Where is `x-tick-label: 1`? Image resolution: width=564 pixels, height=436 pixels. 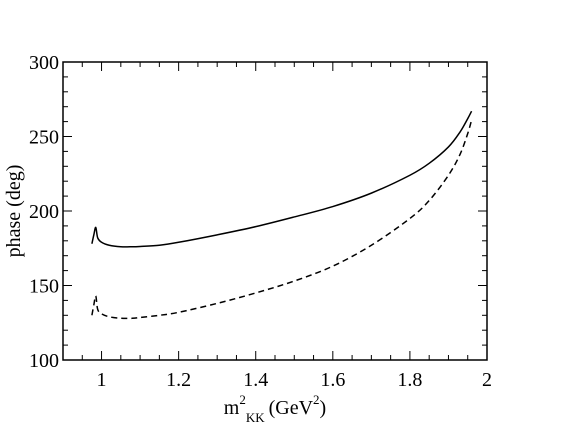 x-tick-label: 1 is located at coordinates (102, 380).